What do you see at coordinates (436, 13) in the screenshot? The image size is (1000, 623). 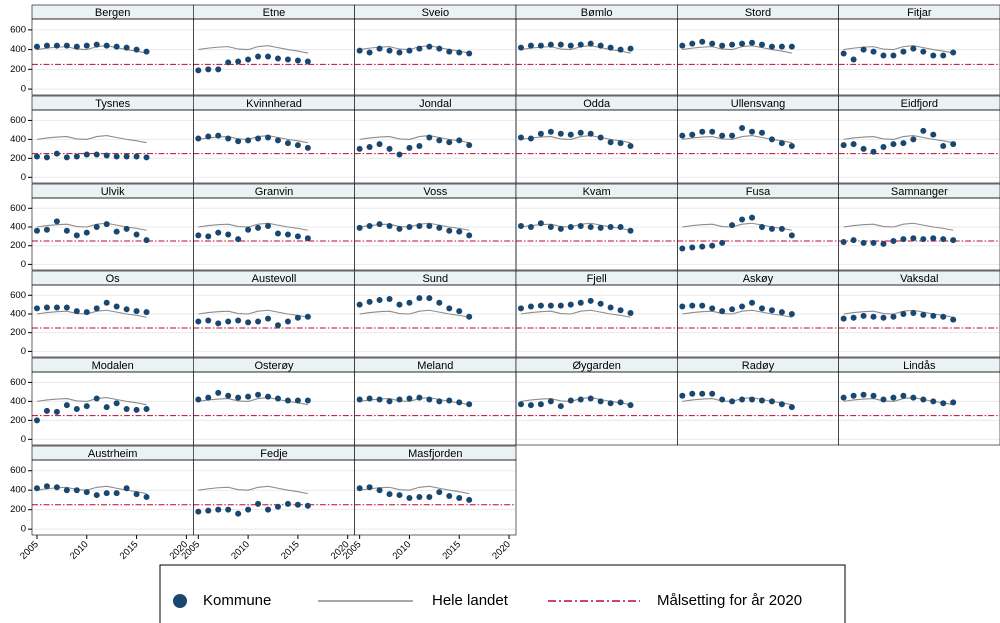 I see `panel-title: Sveio` at bounding box center [436, 13].